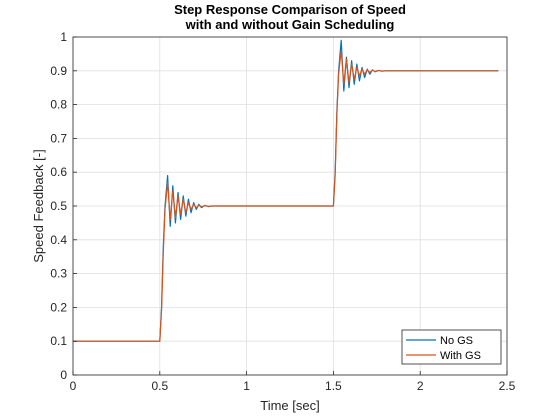 This screenshot has height=420, width=560. What do you see at coordinates (73, 386) in the screenshot?
I see `x-tick-label: 0` at bounding box center [73, 386].